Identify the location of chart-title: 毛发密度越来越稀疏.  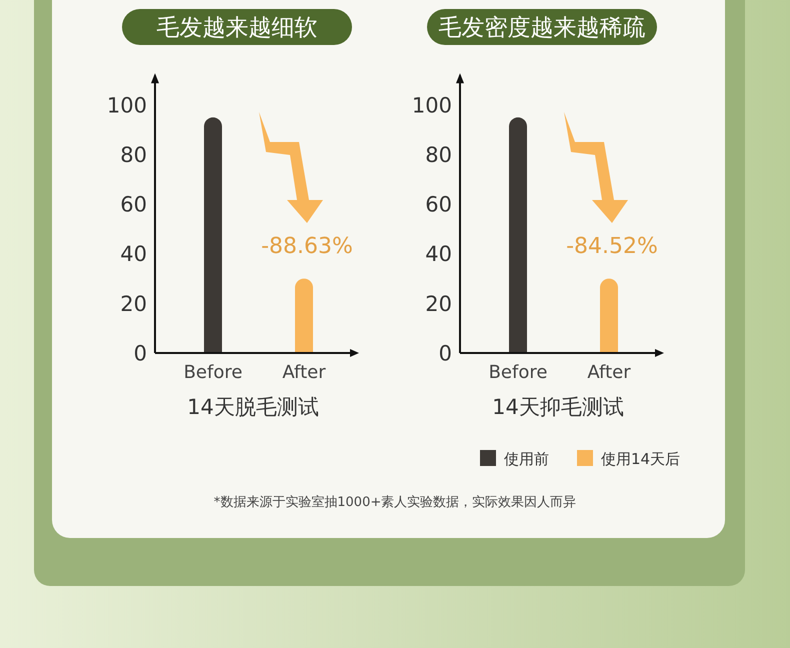
(542, 28).